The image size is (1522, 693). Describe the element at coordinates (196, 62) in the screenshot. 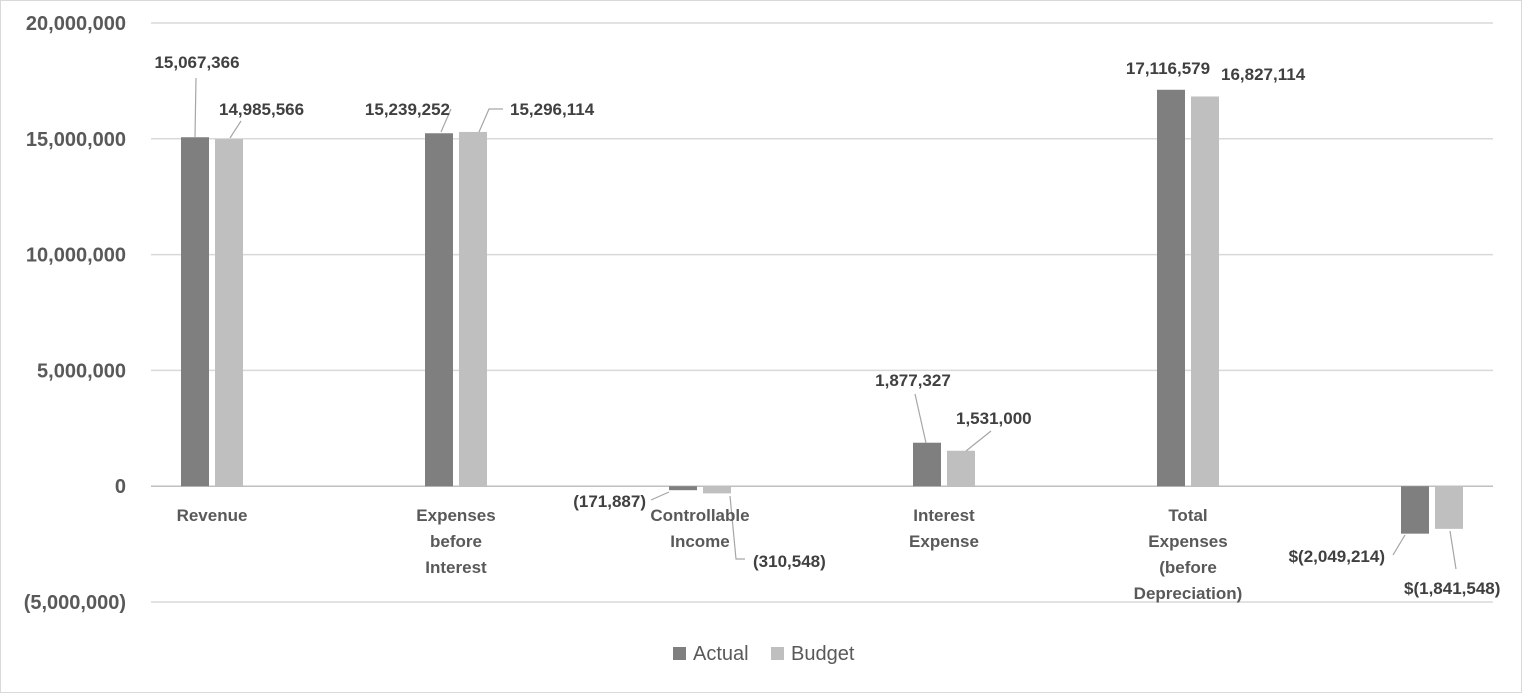

I see `data-label-actual: 15,067,366` at that location.